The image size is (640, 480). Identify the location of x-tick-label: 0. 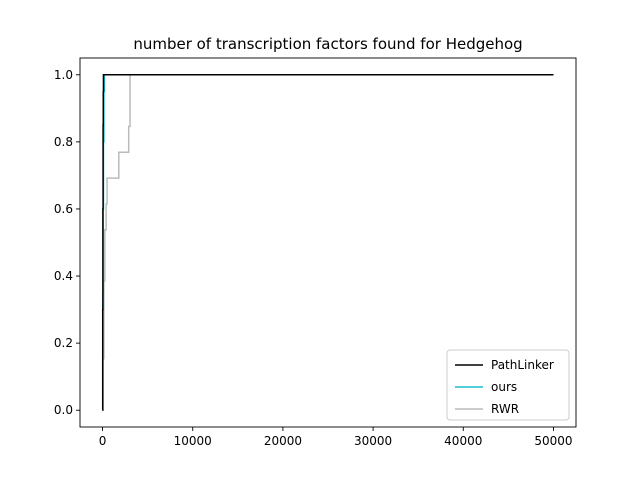
(103, 441).